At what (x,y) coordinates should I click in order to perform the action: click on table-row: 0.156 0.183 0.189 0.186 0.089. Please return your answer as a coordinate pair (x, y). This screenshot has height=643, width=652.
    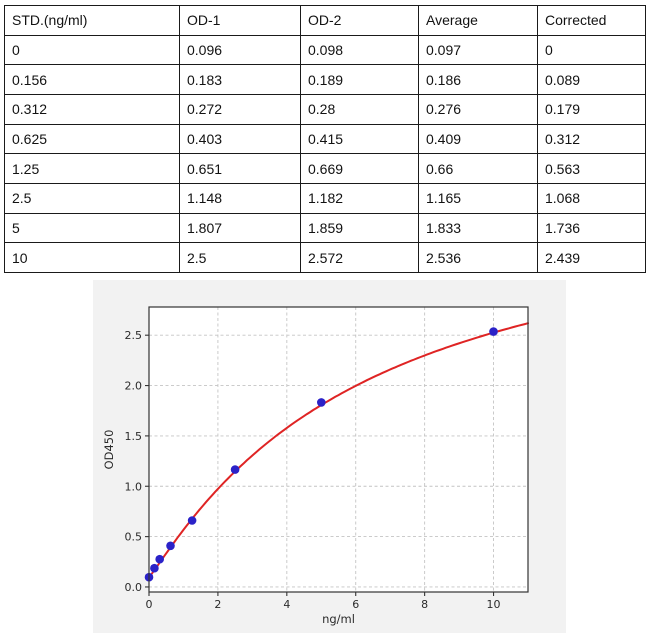
    Looking at the image, I should click on (325, 79).